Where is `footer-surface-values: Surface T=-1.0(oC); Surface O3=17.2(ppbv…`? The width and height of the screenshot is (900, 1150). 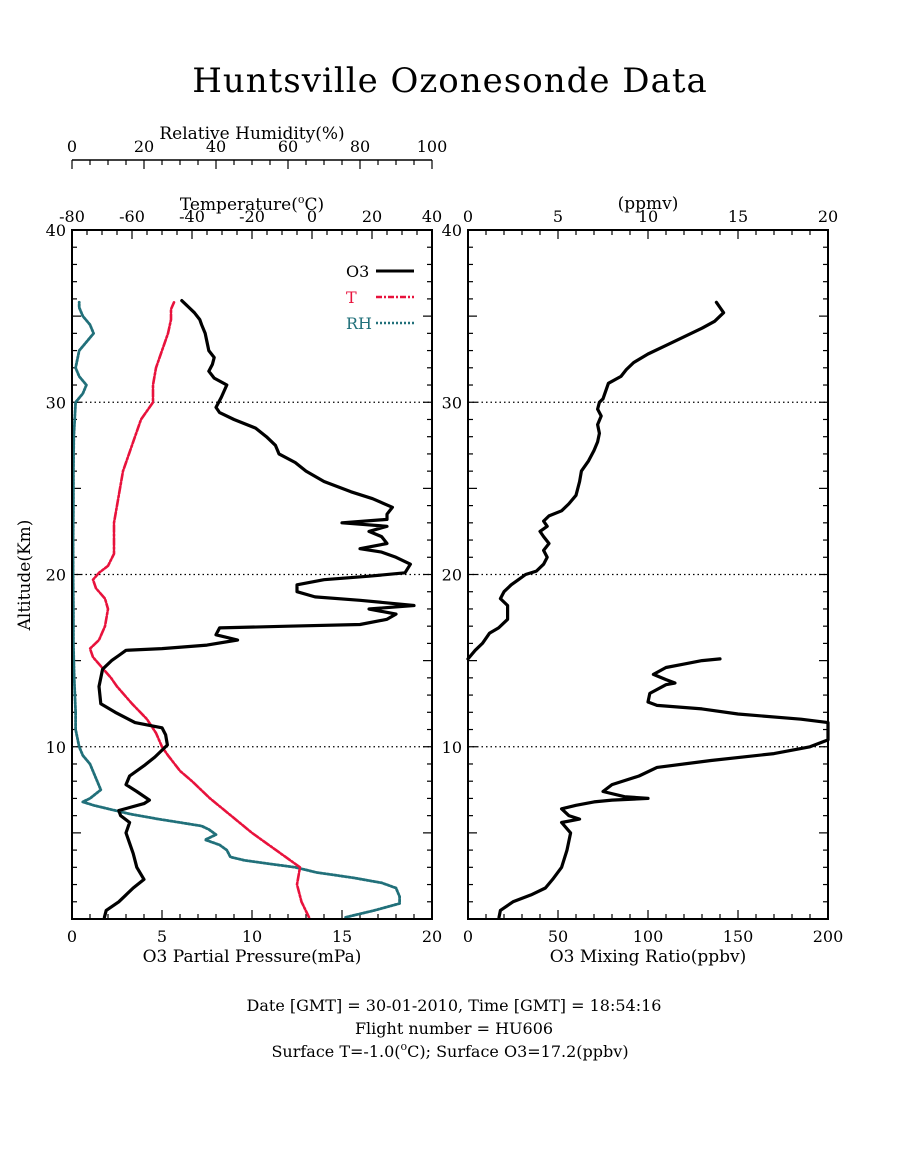
footer-surface-values: Surface T=-1.0(oC); Surface O3=17.2(ppbv… is located at coordinates (449, 1050).